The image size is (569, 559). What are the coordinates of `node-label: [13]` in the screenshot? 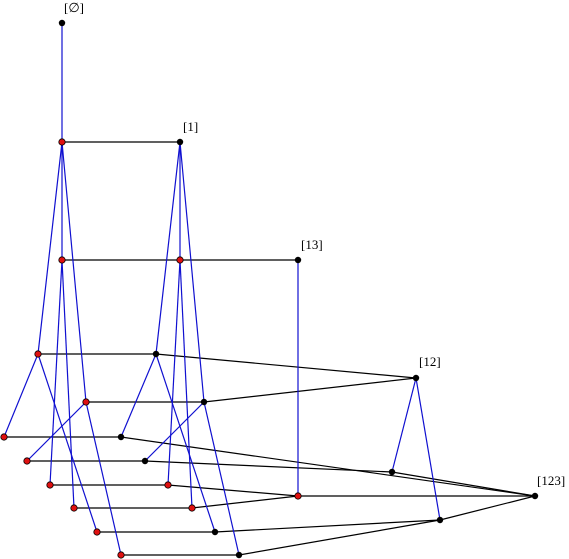 It's located at (312, 244).